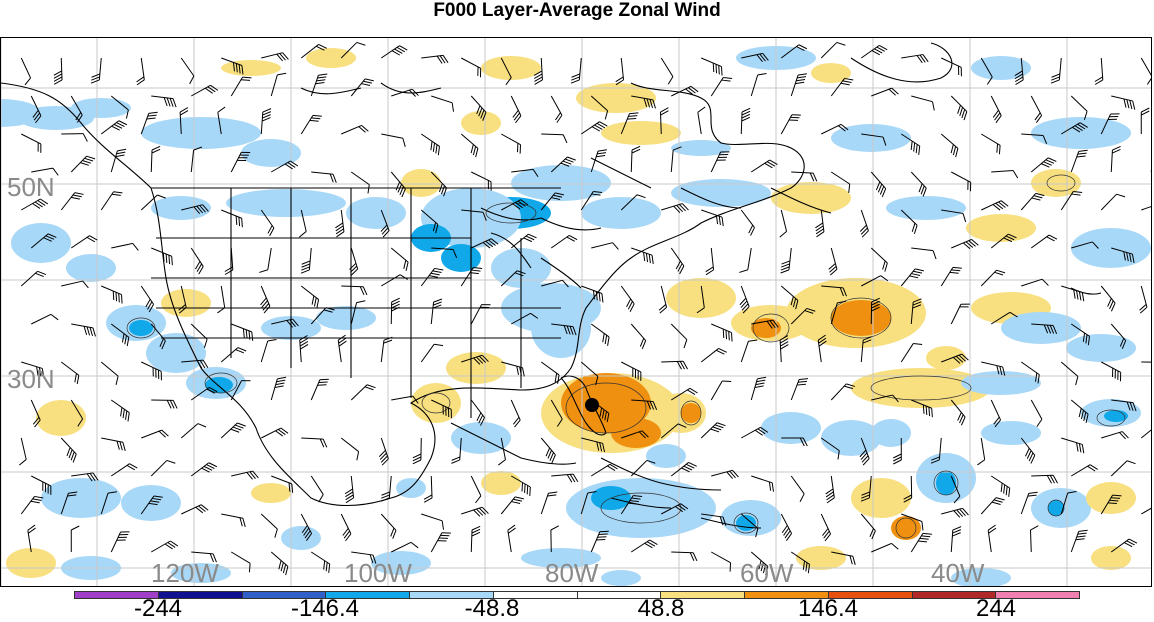 The image size is (1154, 622). I want to click on colorbar-tick-label: -244, so click(158, 608).